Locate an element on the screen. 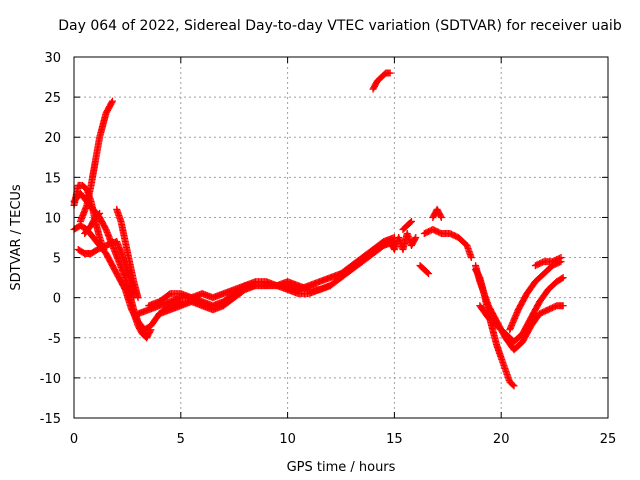 The image size is (640, 480). x-tick-label: 25 is located at coordinates (608, 439).